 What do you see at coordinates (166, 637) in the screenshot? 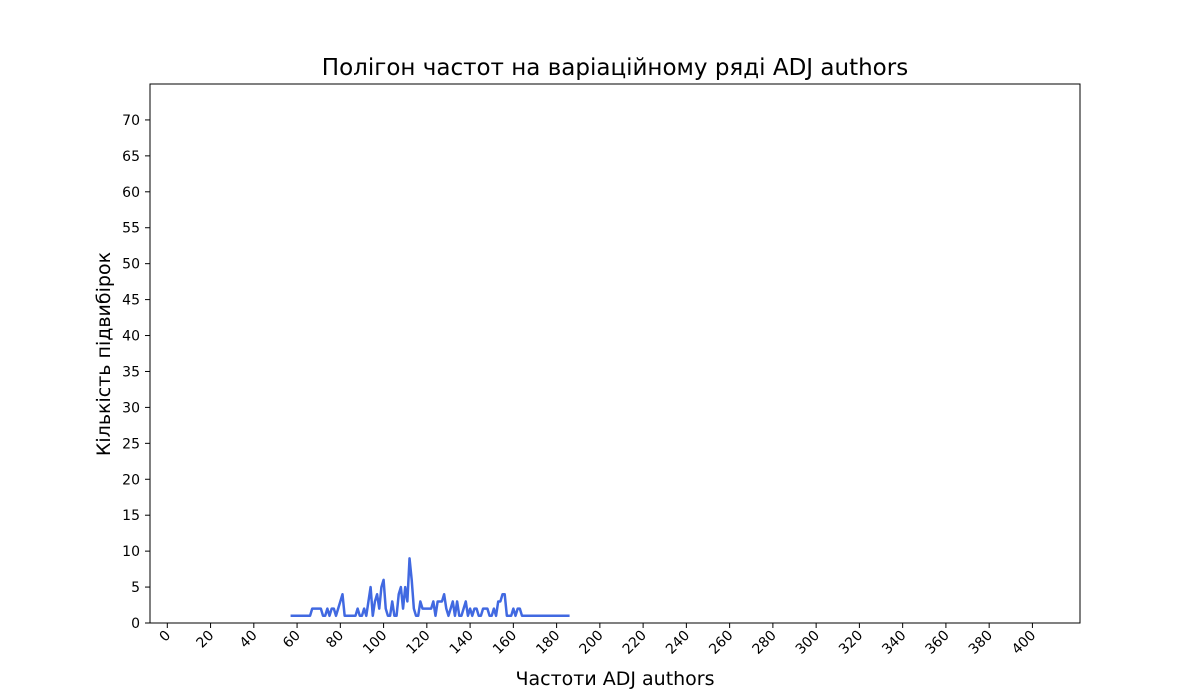
I see `x-tick-label: 0` at bounding box center [166, 637].